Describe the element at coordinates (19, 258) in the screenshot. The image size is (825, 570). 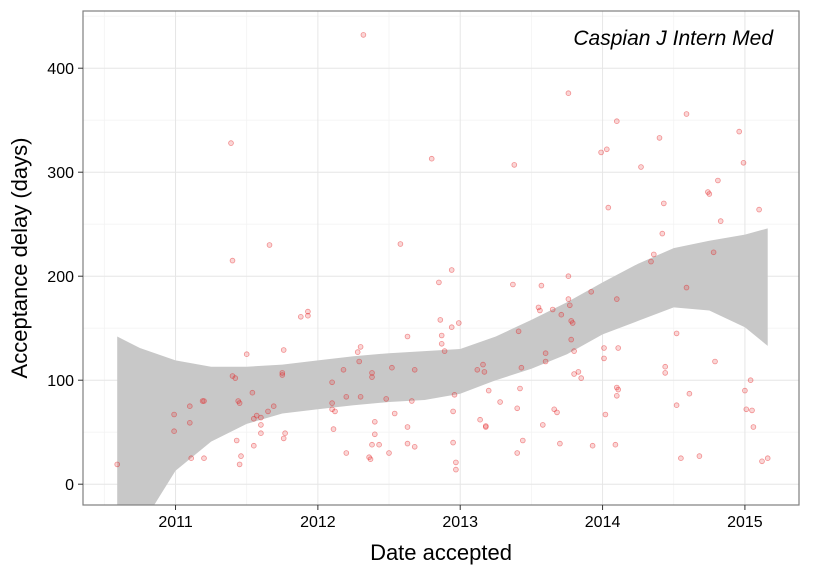
I see `y-axis-title: Acceptance delay (days)` at that location.